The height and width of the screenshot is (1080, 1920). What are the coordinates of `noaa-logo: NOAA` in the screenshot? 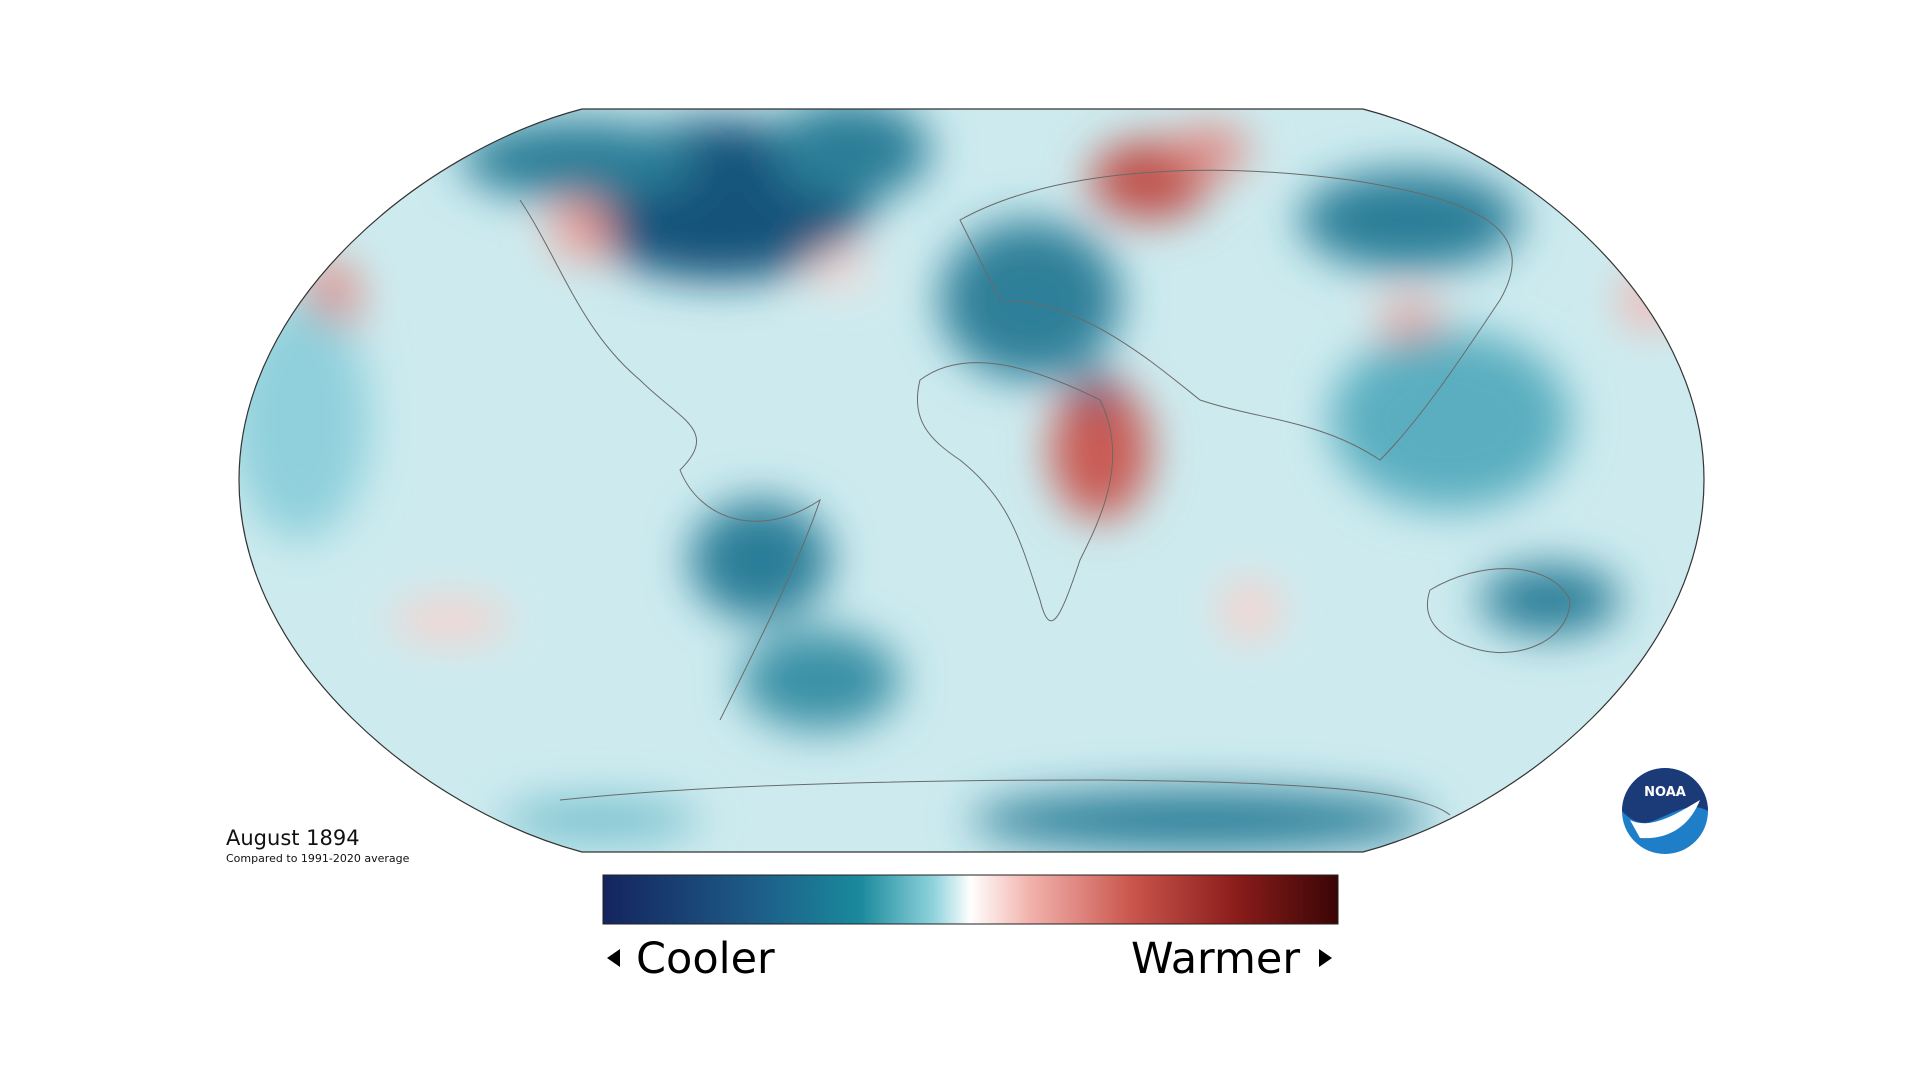 It's located at (1665, 811).